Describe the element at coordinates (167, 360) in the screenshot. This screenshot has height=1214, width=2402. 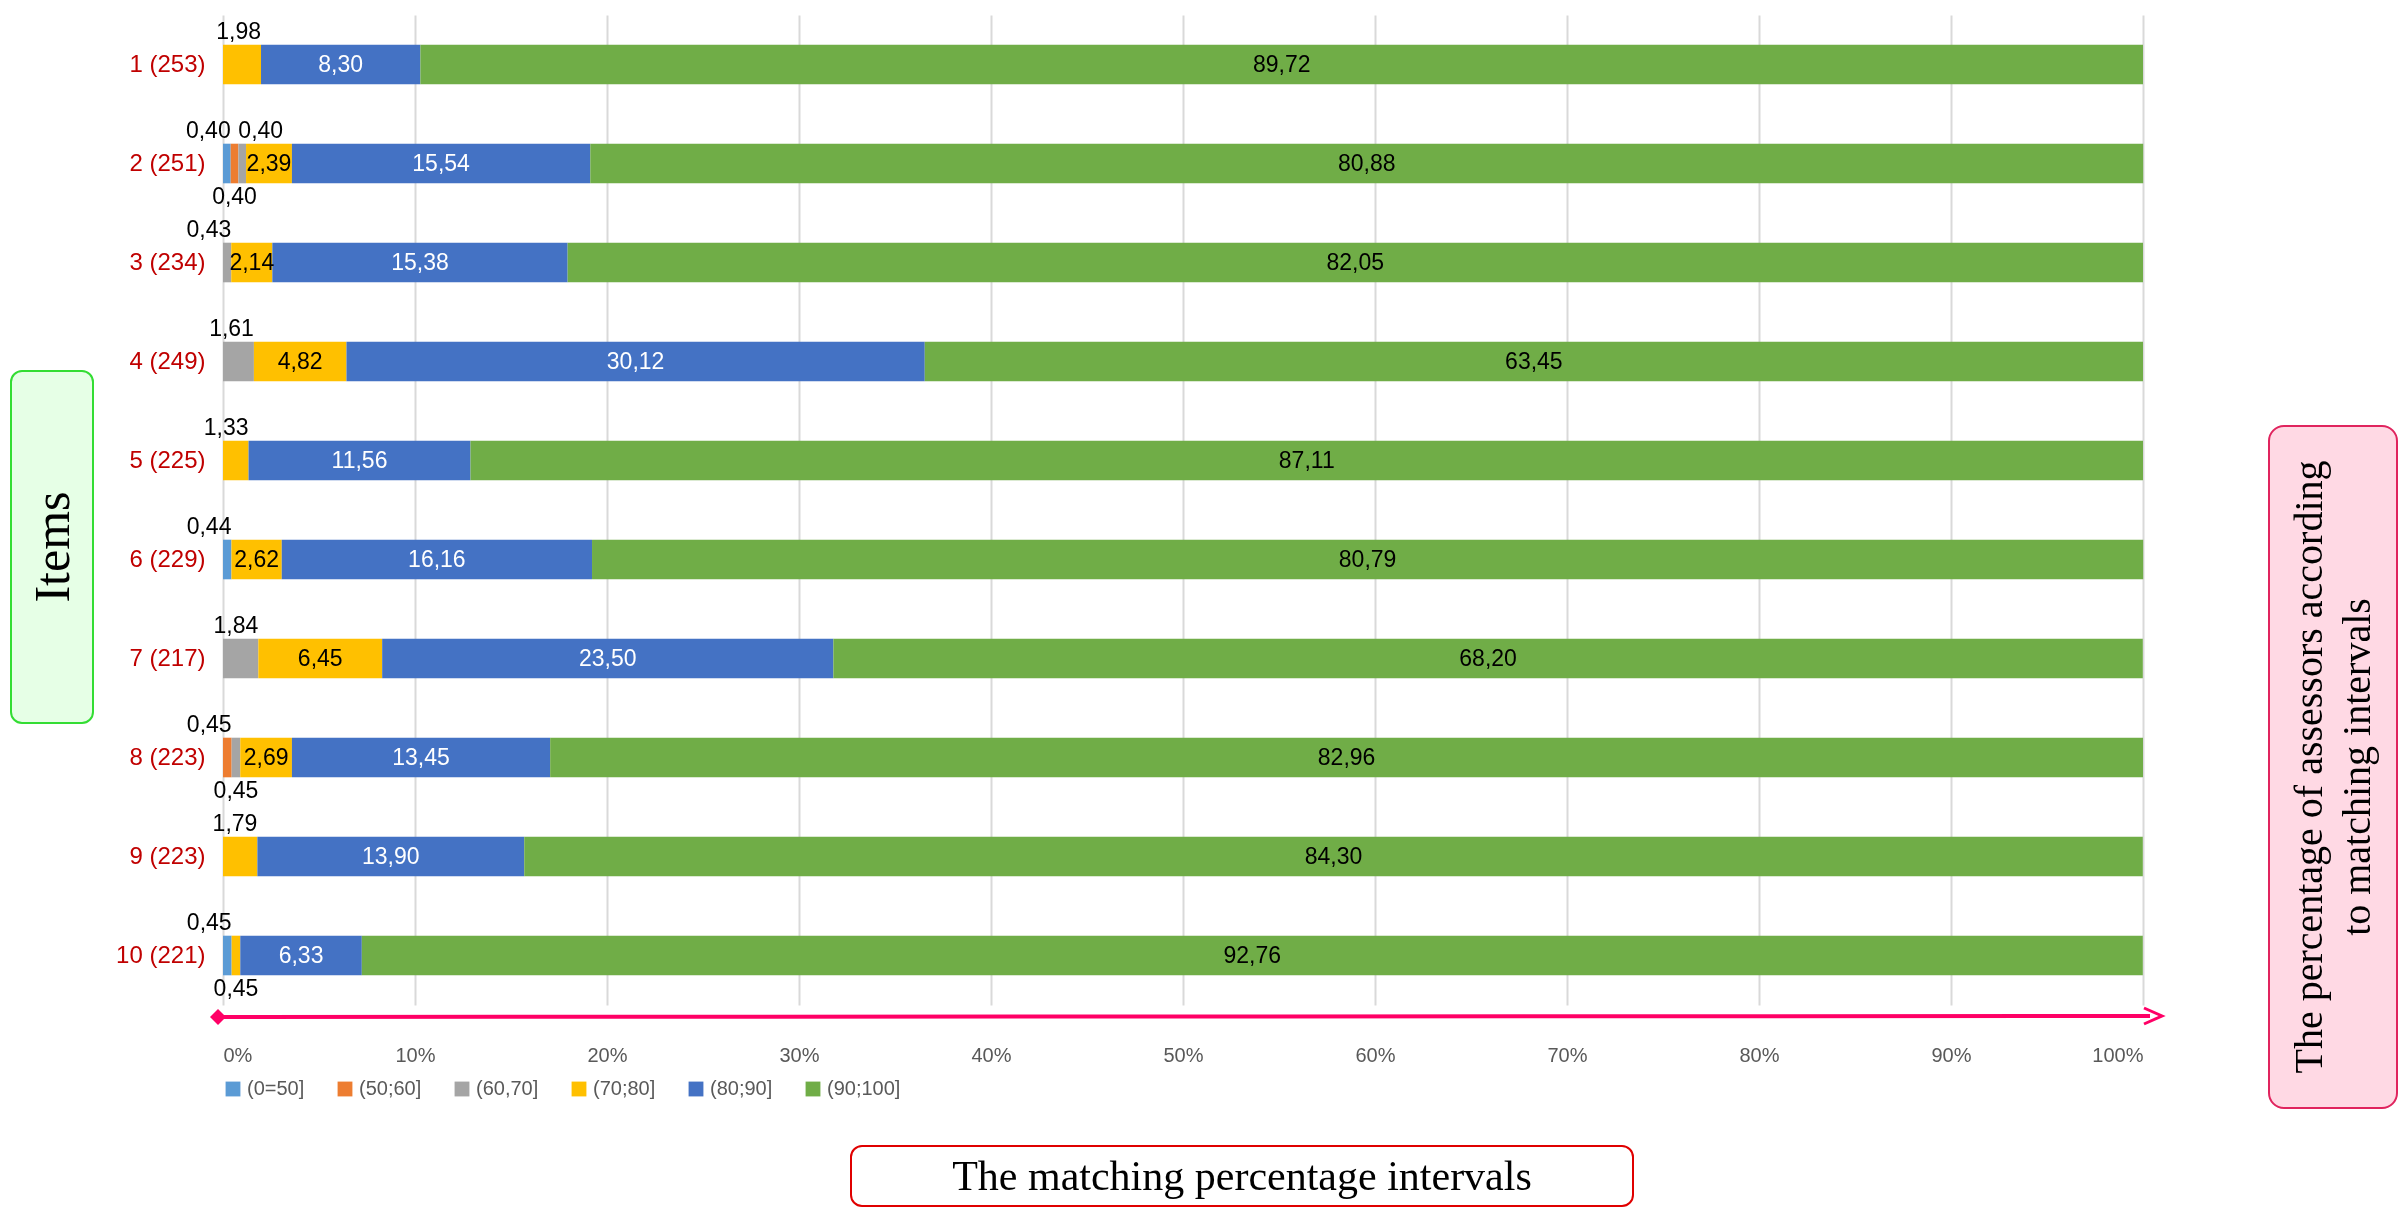
I see `y-tick-label: 4 (249)` at that location.